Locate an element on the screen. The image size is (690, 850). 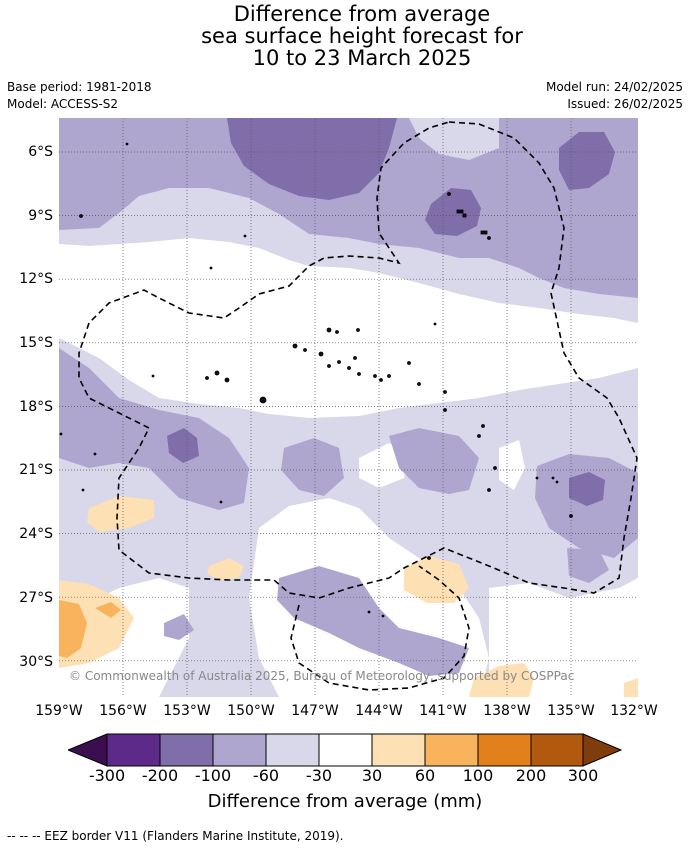
colorbar-max-arrow is located at coordinates (602, 750).